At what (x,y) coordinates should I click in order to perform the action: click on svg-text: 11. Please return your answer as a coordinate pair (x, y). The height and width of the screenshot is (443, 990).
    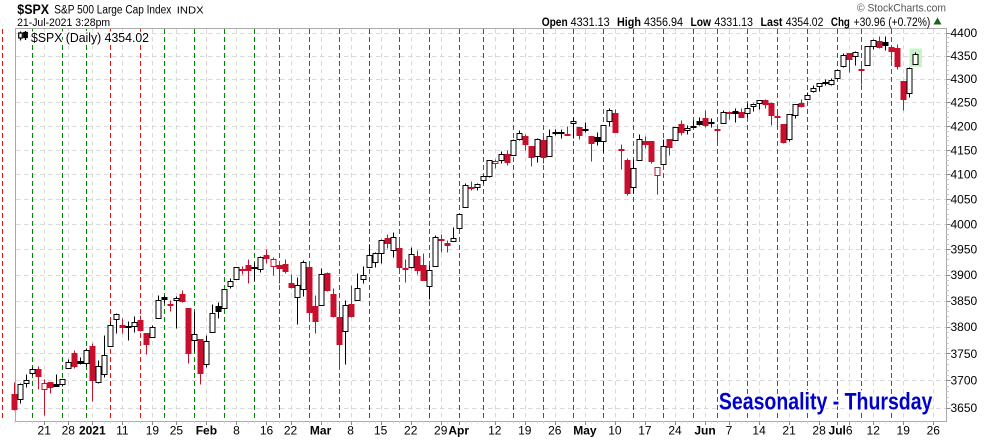
    Looking at the image, I should click on (122, 431).